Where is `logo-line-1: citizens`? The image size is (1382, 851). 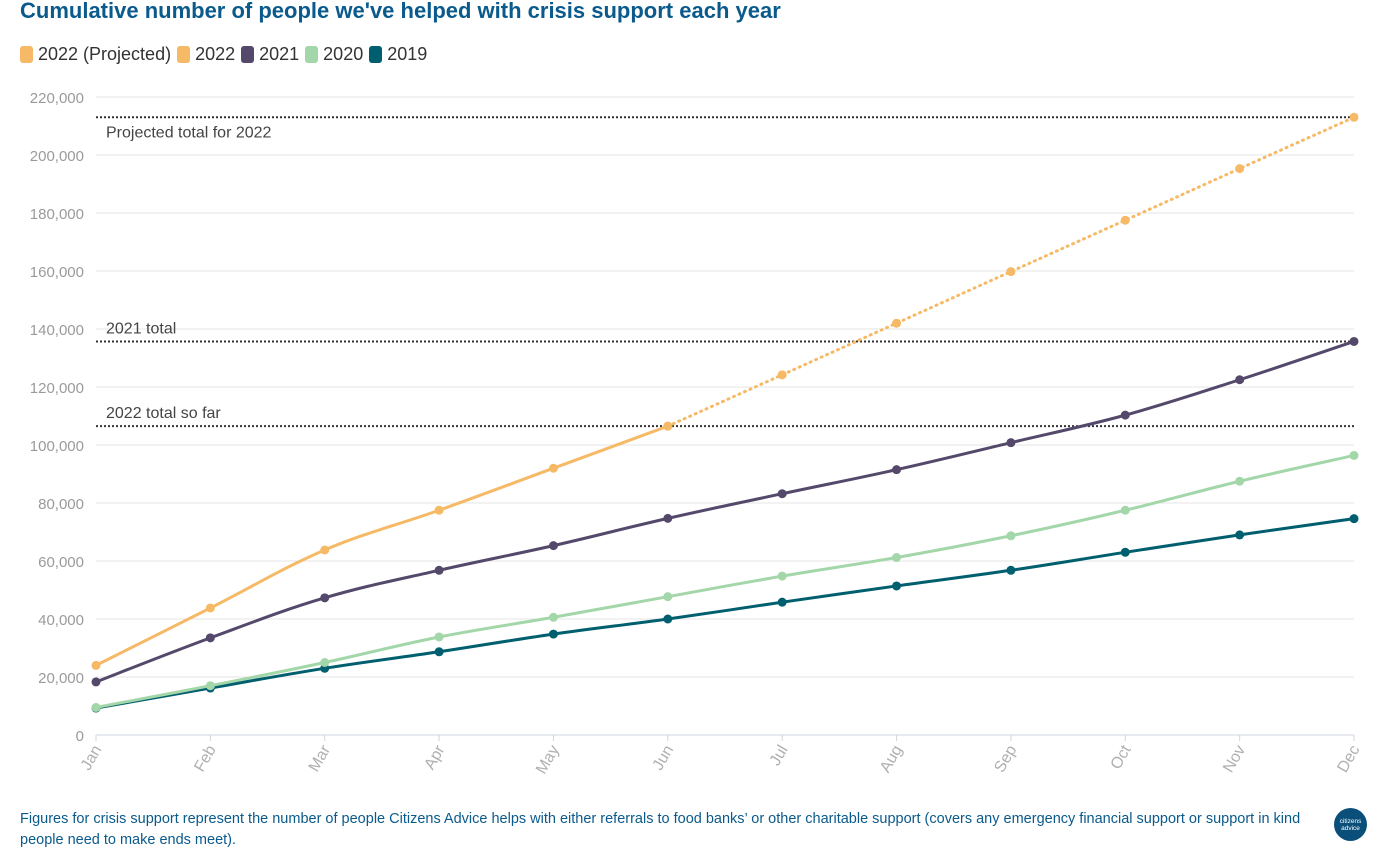 logo-line-1: citizens is located at coordinates (1350, 821).